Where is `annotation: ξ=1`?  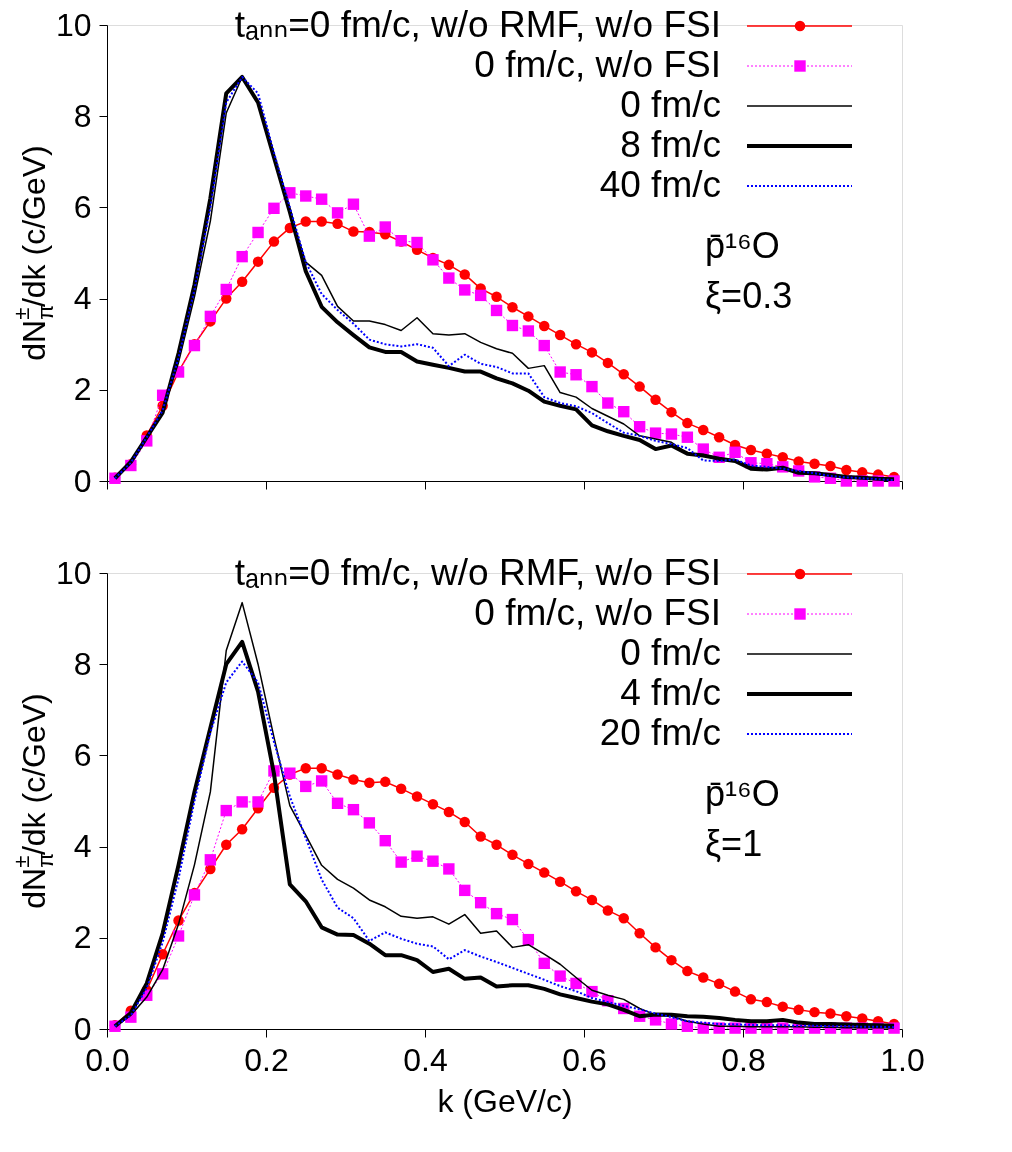
annotation: ξ=1 is located at coordinates (734, 843).